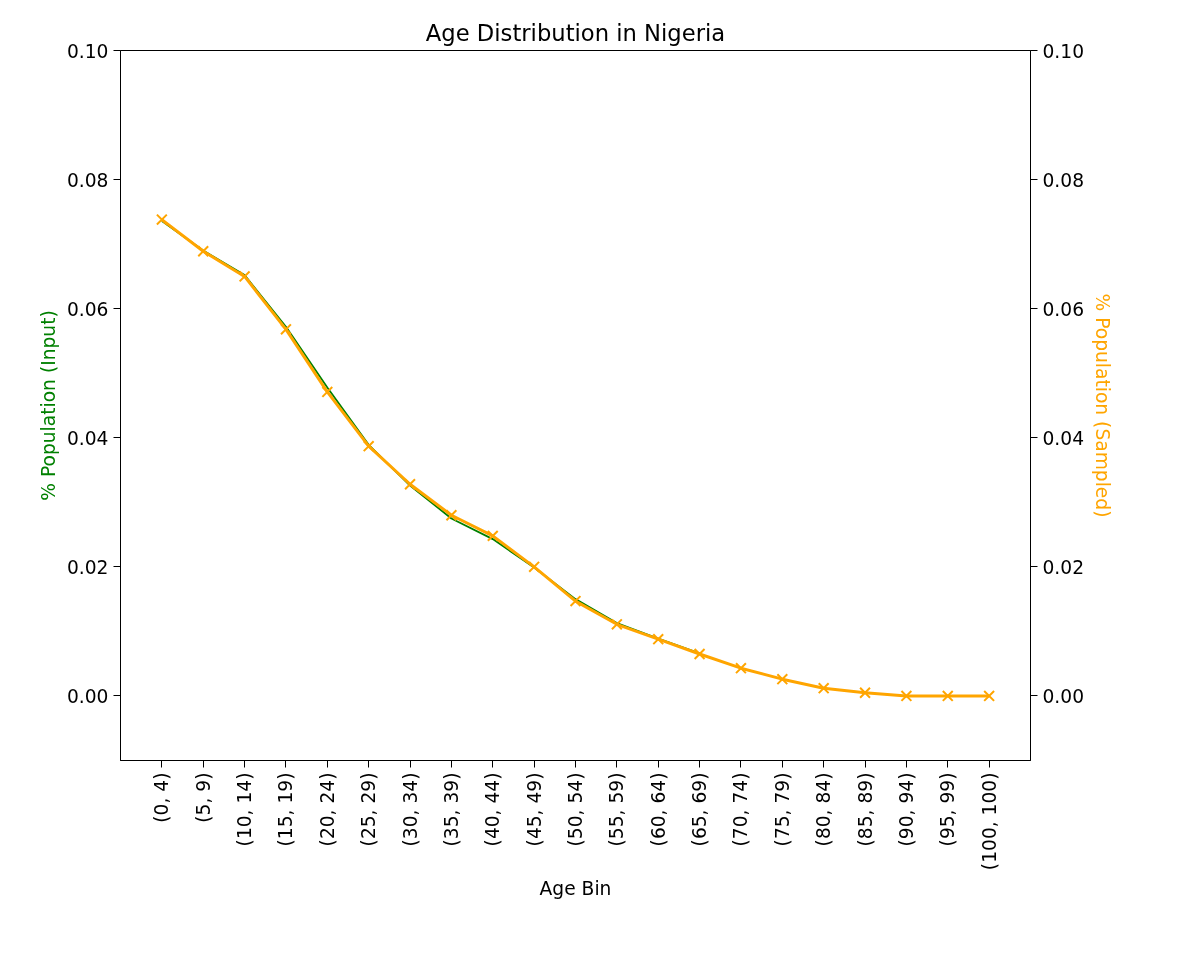  I want to click on chart-title: Age Distribution in Nigeria, so click(575, 32).